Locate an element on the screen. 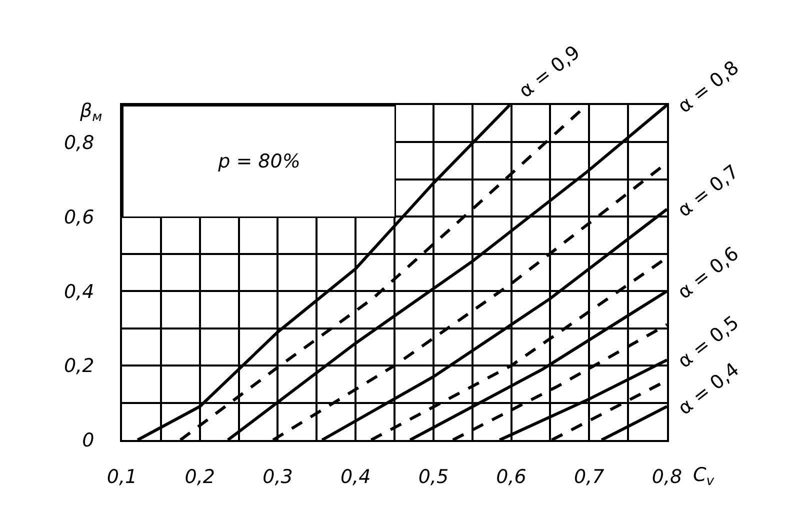  text: α = 0,9 is located at coordinates (549, 71).